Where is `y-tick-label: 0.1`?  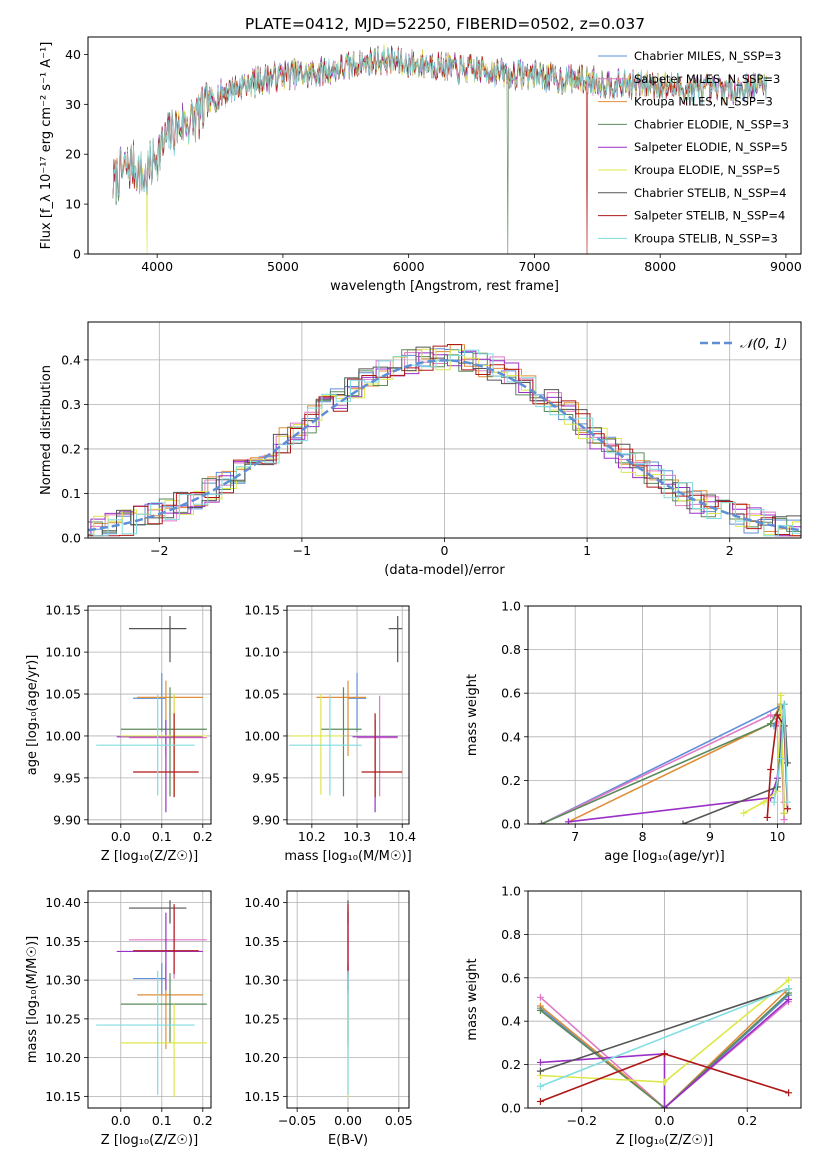 y-tick-label: 0.1 is located at coordinates (71, 493).